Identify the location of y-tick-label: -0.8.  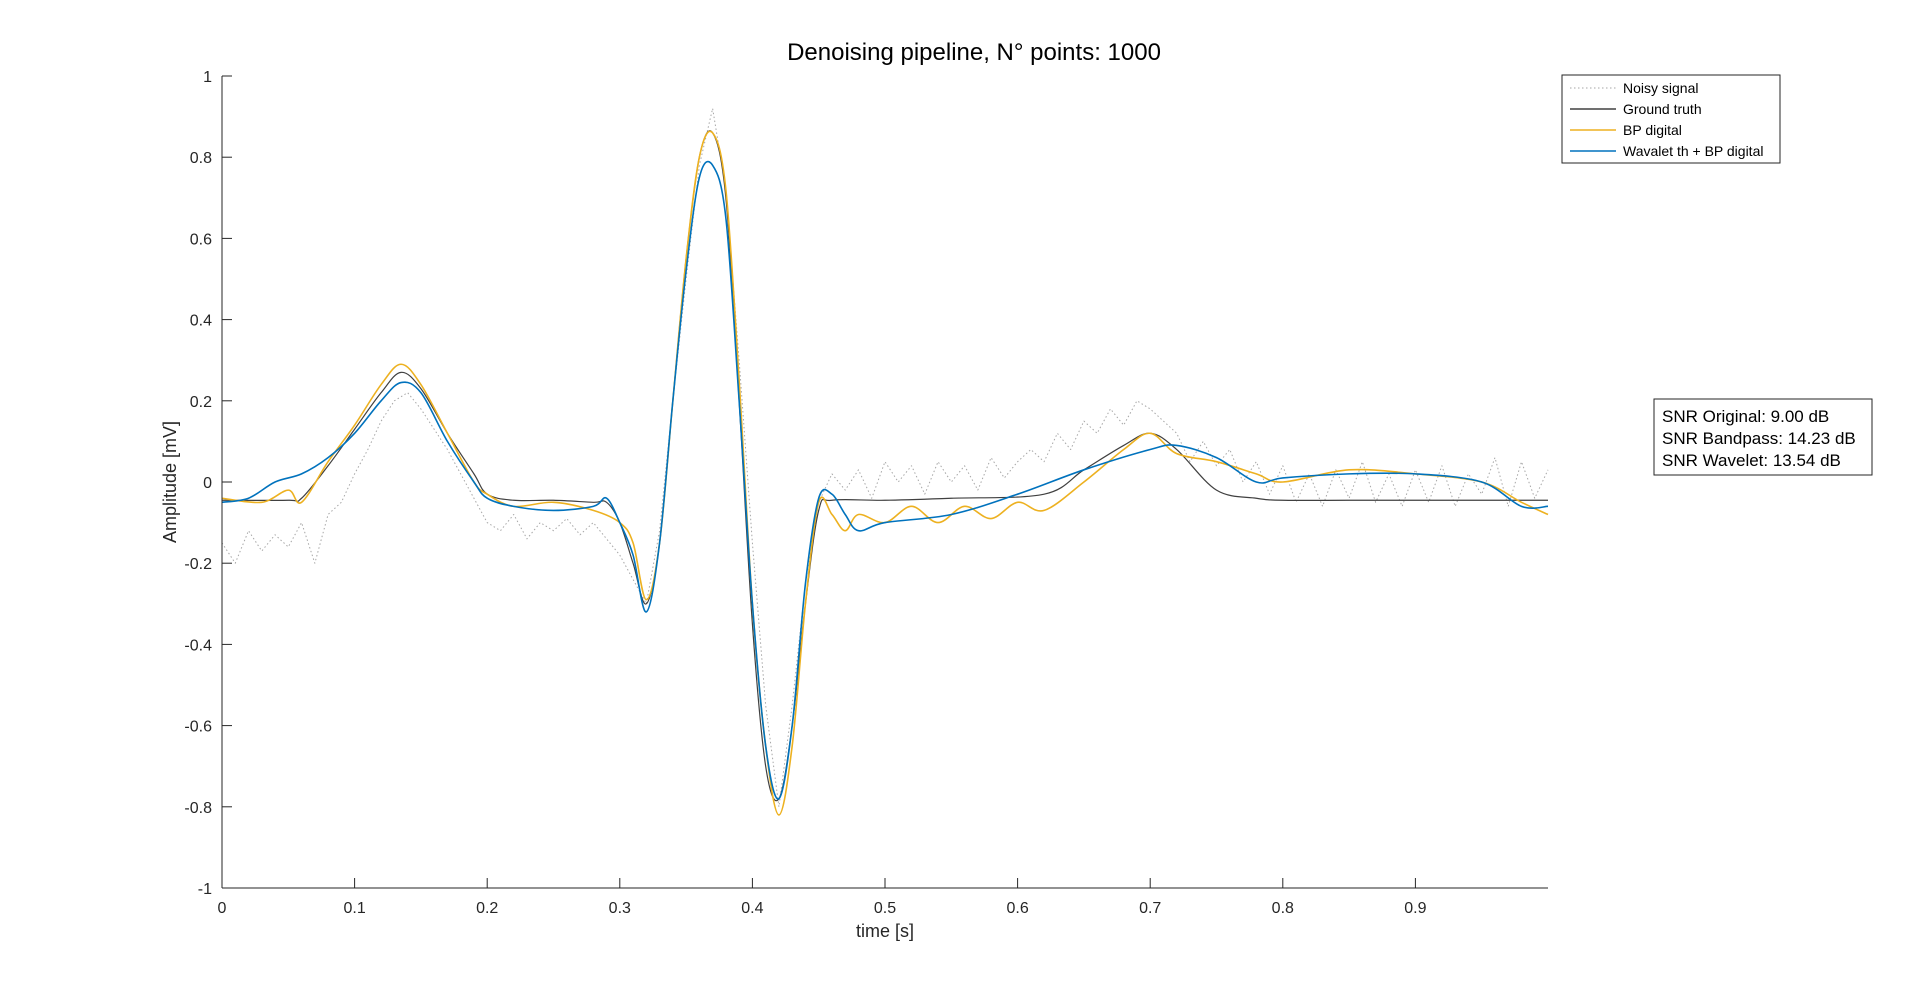
(198, 808).